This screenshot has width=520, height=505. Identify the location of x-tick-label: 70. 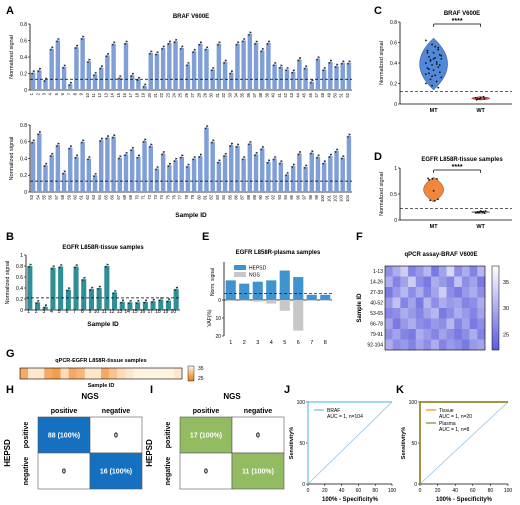
(136, 196).